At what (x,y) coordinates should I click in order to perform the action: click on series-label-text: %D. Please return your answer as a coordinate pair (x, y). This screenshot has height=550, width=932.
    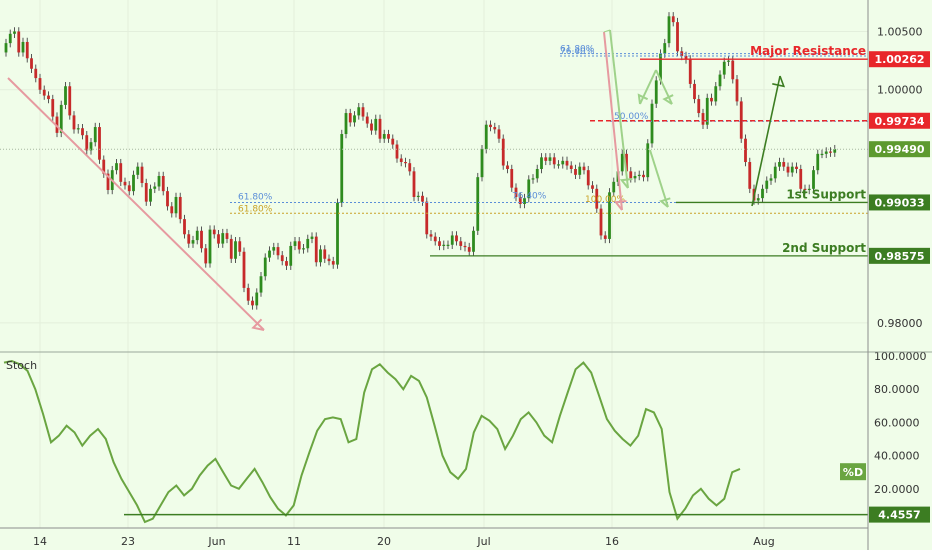
    Looking at the image, I should click on (853, 472).